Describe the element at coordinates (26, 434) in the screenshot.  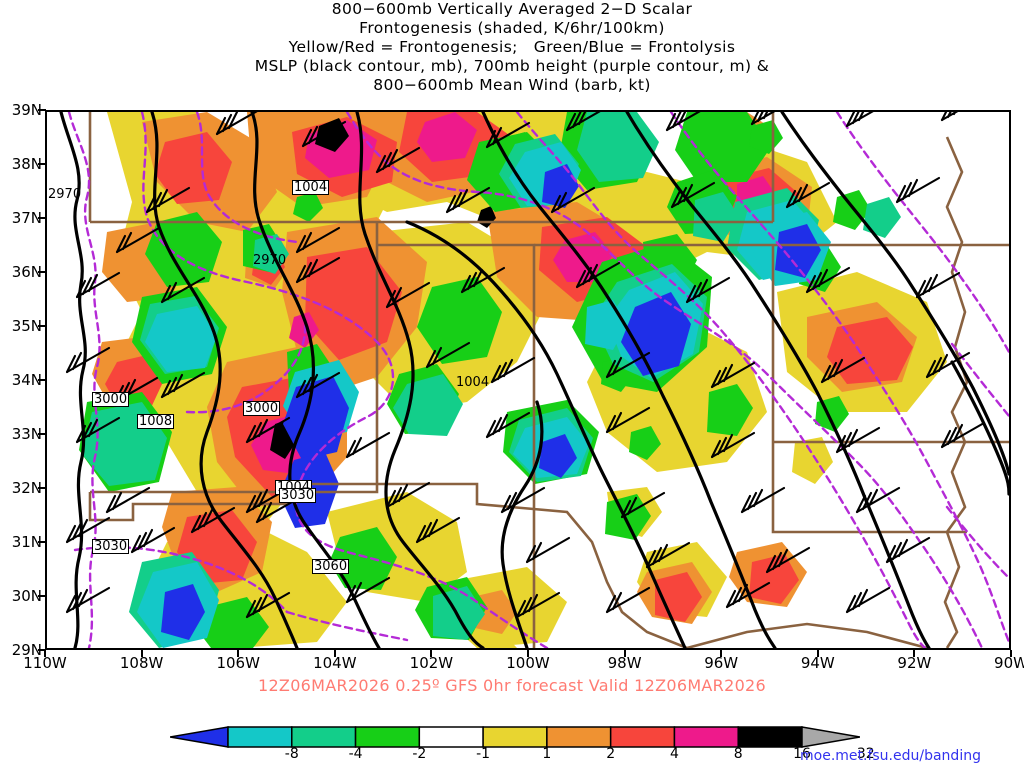
I see `lat-tick-label: 33N` at that location.